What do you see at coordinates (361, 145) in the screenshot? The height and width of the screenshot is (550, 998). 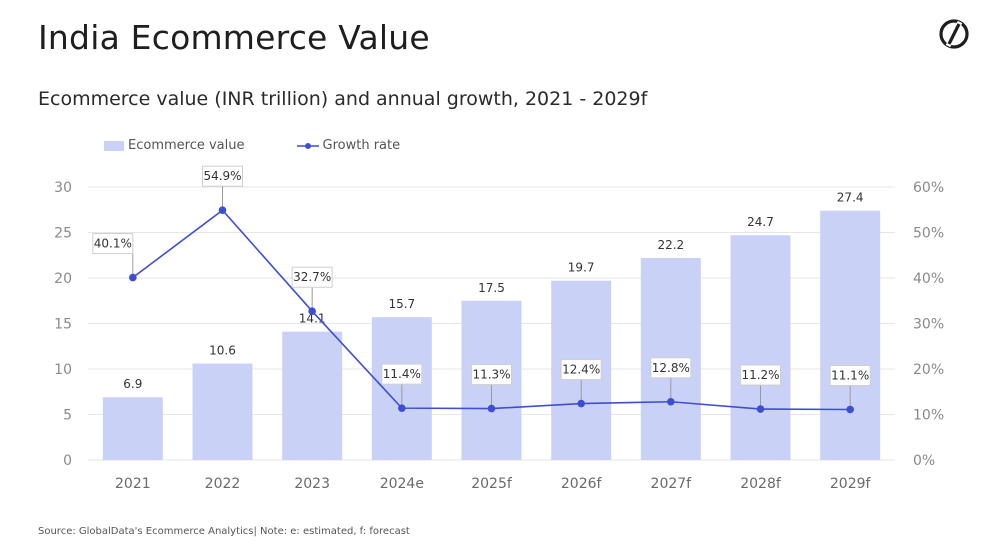 I see `legend-line-label: Growth rate` at bounding box center [361, 145].